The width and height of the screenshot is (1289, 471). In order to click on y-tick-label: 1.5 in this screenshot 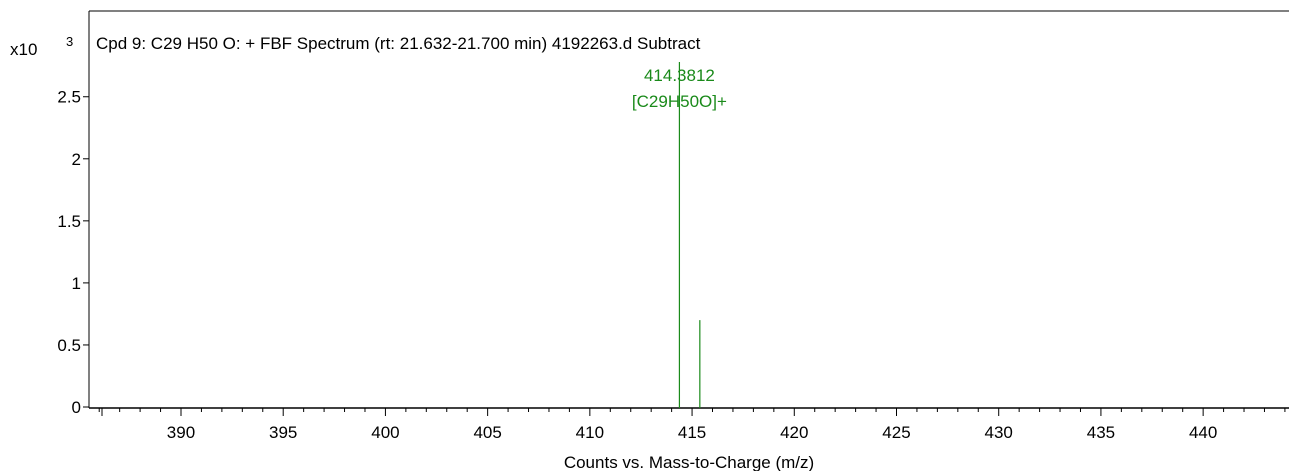, I will do `click(69, 221)`.